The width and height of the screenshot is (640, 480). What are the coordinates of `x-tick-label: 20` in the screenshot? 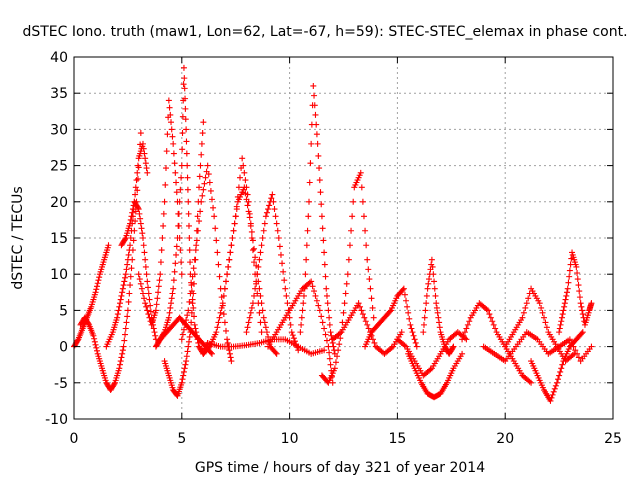 It's located at (505, 439).